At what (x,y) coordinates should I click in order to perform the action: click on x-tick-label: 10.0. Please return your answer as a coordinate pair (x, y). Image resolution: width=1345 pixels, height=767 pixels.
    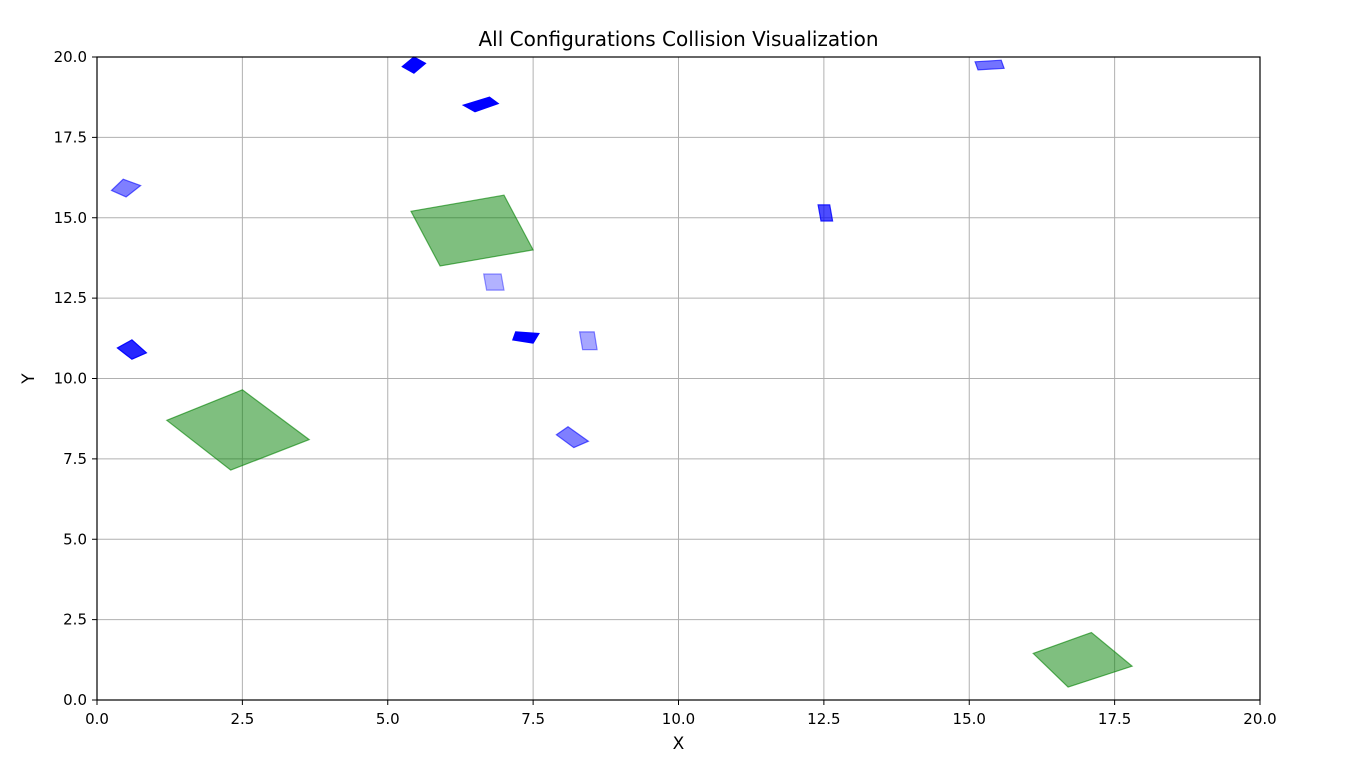
    Looking at the image, I should click on (678, 719).